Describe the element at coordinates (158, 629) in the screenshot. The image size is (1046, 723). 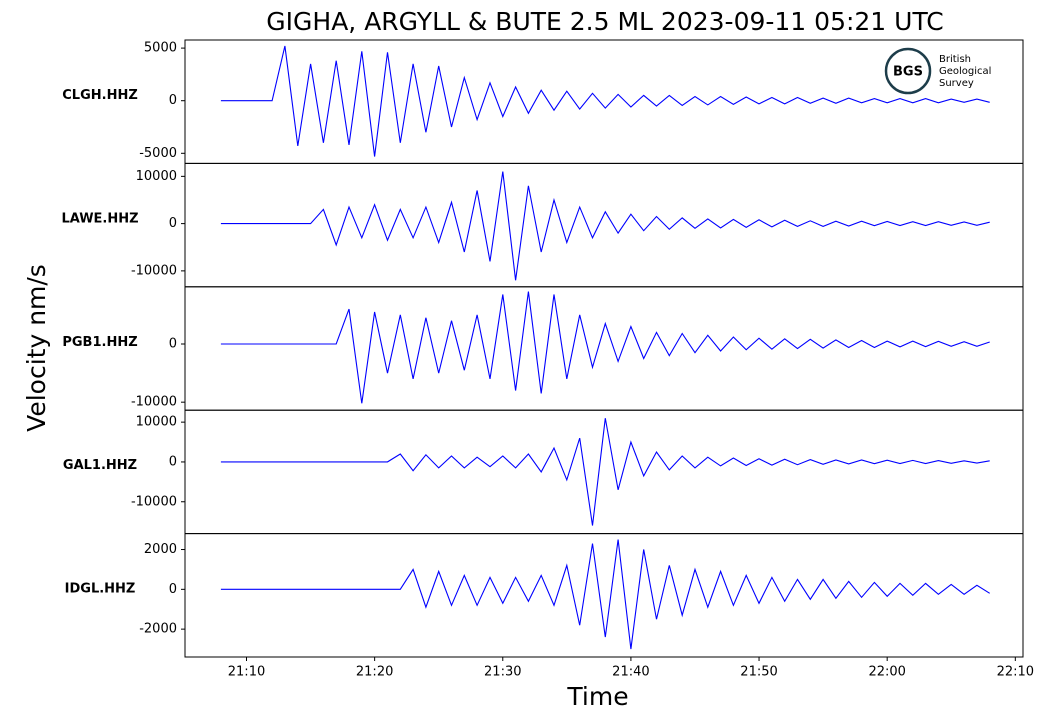
I see `y-tick-label: -2000` at that location.